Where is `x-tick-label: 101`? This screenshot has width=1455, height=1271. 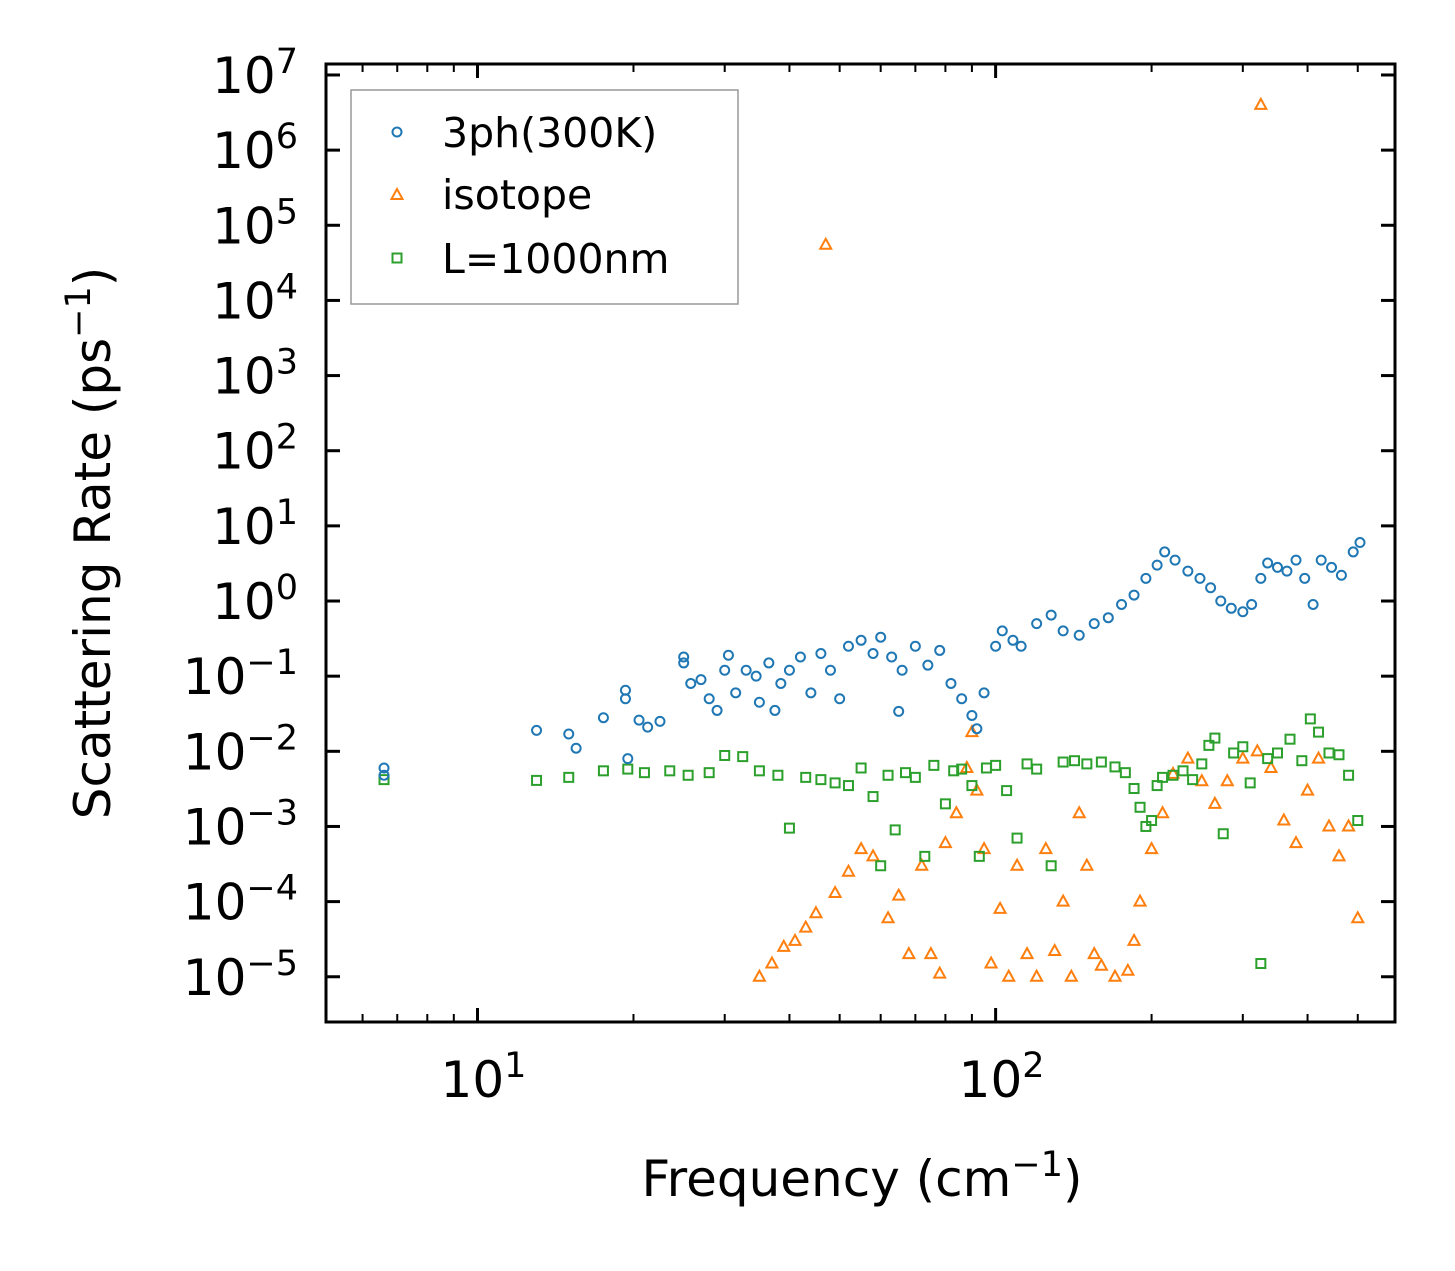 x-tick-label: 101 is located at coordinates (484, 1077).